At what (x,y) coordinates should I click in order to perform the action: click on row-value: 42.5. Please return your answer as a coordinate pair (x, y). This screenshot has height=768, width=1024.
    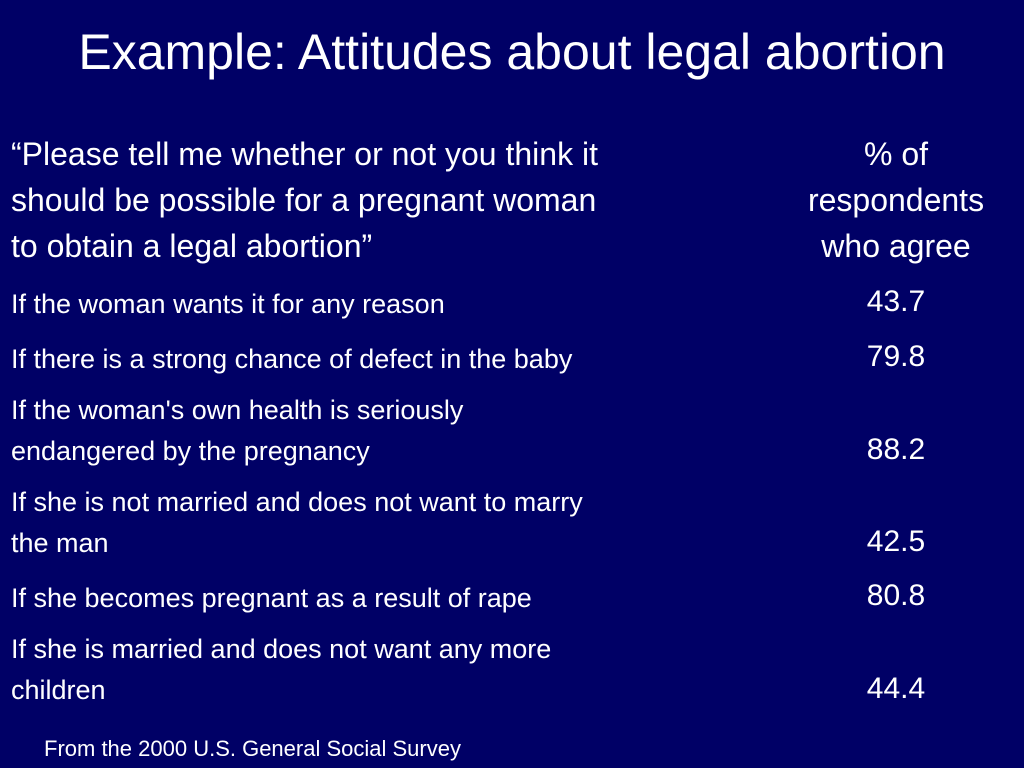
    Looking at the image, I should click on (896, 541).